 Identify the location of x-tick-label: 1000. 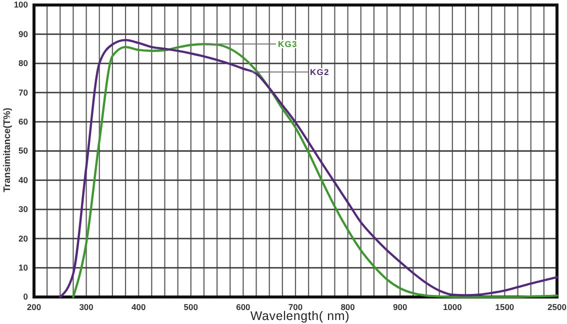
(452, 307).